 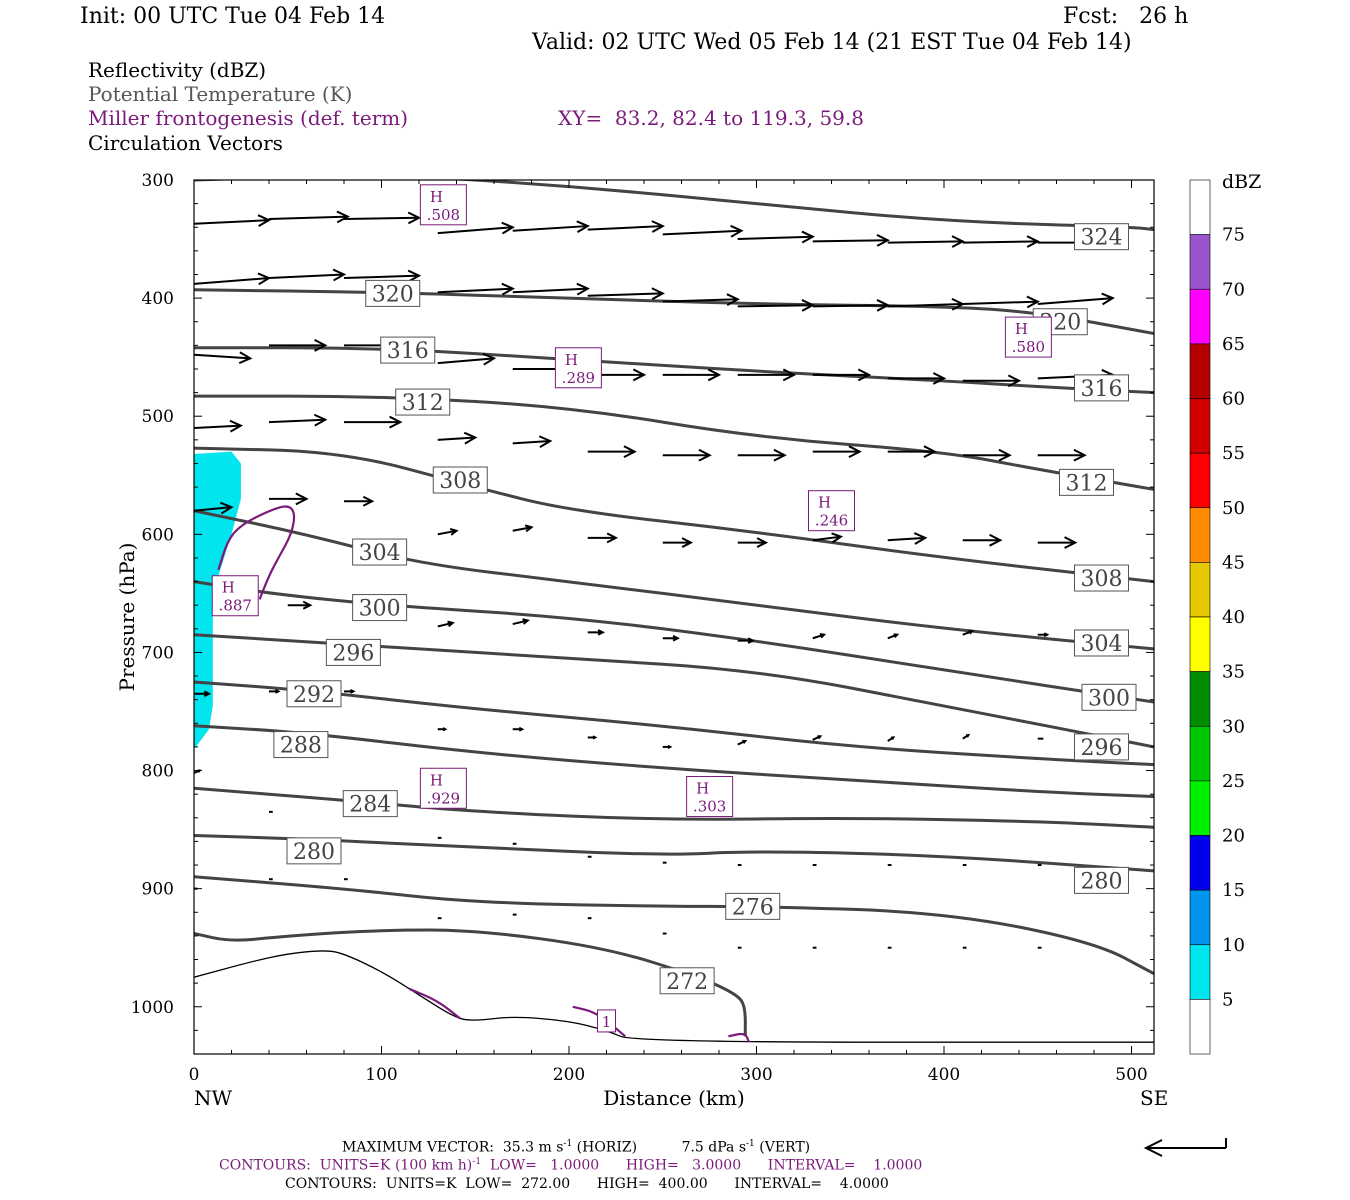 What do you see at coordinates (1101, 237) in the screenshot?
I see `theta-label: 324` at bounding box center [1101, 237].